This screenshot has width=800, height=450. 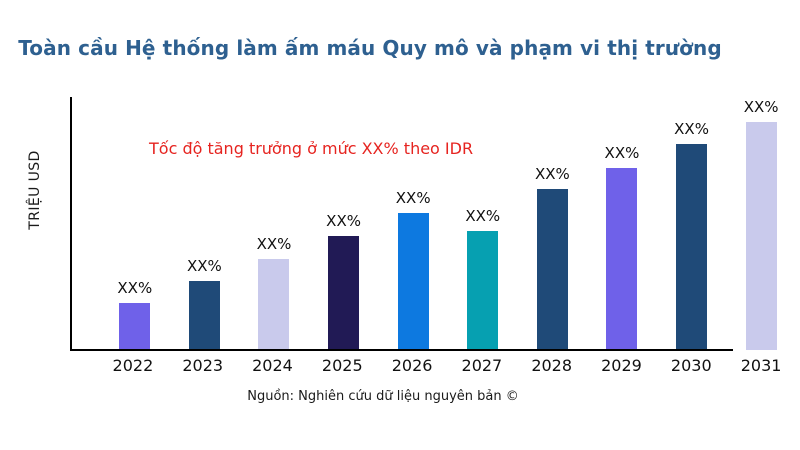 I want to click on bar-2026, so click(x=413, y=281).